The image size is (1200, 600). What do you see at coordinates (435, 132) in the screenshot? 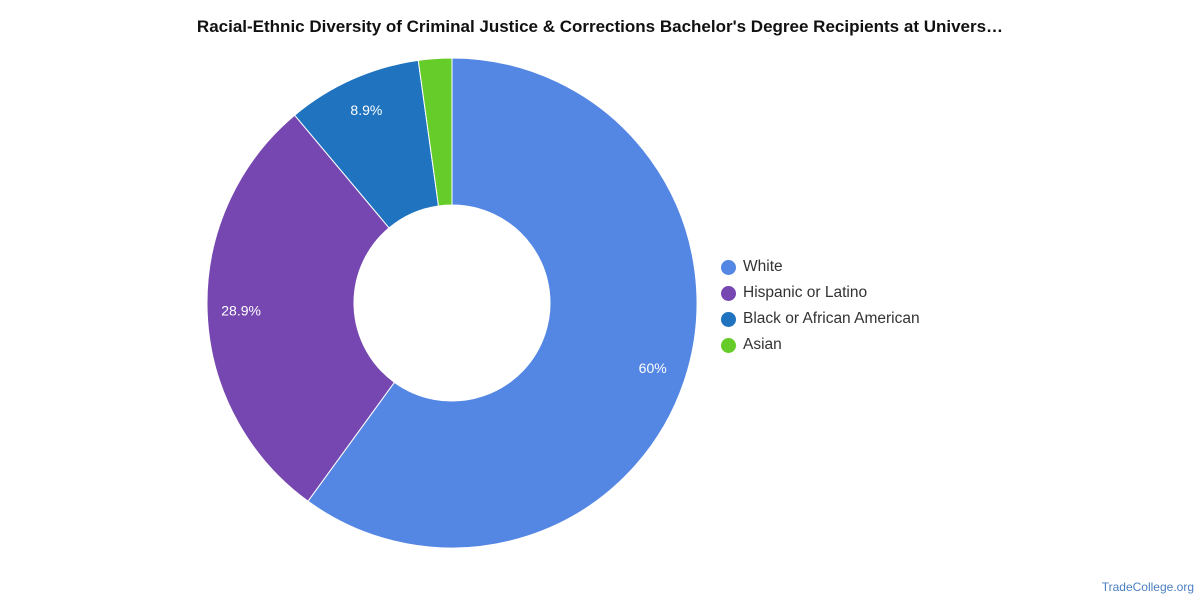
I see `slice-asian` at bounding box center [435, 132].